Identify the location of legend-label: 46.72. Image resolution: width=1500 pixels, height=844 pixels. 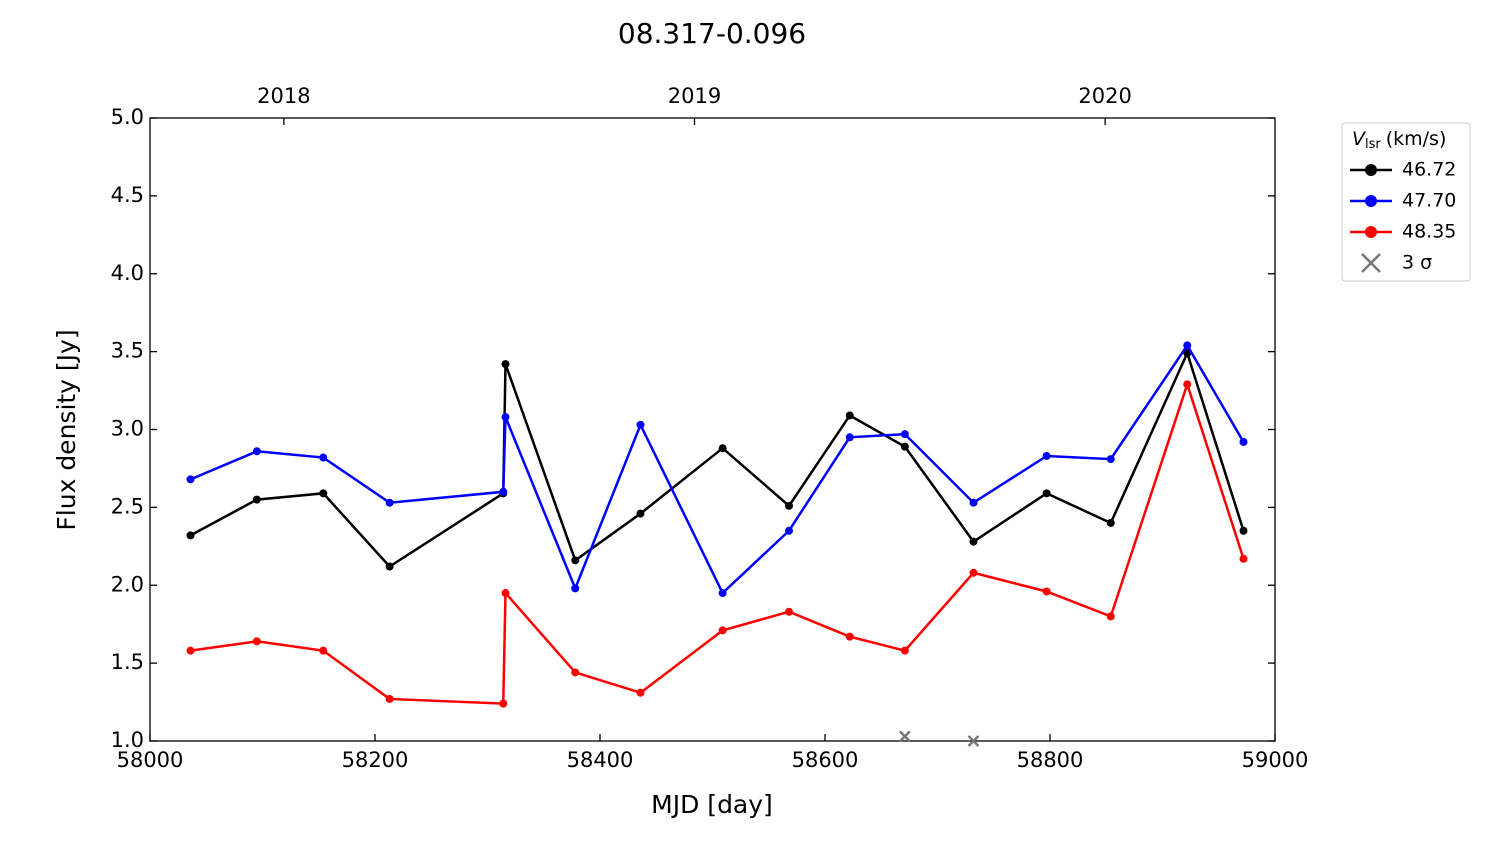
(1429, 170).